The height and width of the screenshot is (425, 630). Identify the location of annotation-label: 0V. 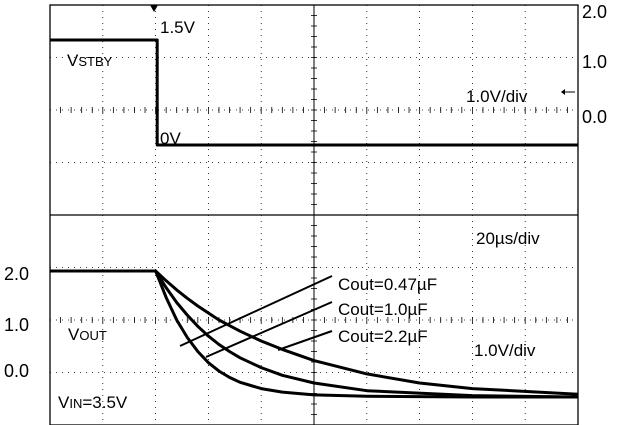
(170, 138).